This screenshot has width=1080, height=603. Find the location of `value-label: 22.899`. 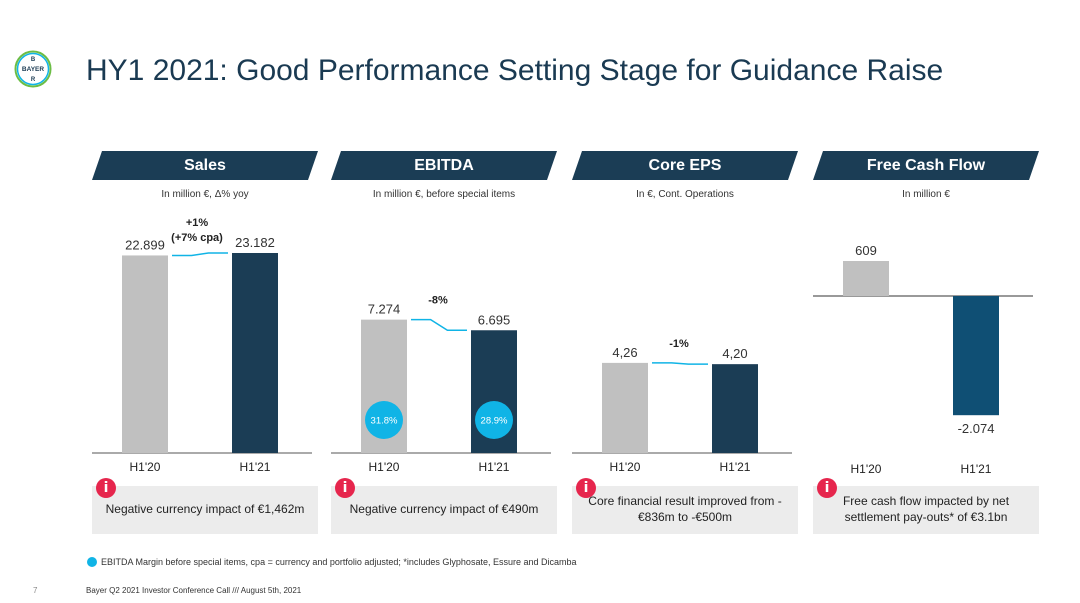

value-label: 22.899 is located at coordinates (145, 244).